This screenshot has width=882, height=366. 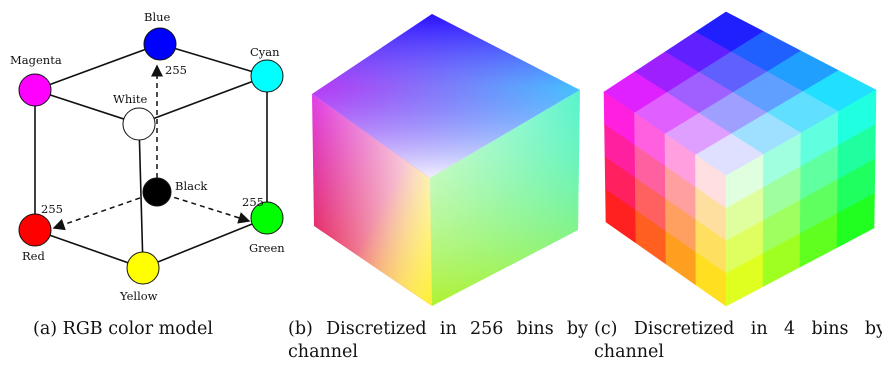 What do you see at coordinates (176, 70) in the screenshot?
I see `label-255-blue: 255` at bounding box center [176, 70].